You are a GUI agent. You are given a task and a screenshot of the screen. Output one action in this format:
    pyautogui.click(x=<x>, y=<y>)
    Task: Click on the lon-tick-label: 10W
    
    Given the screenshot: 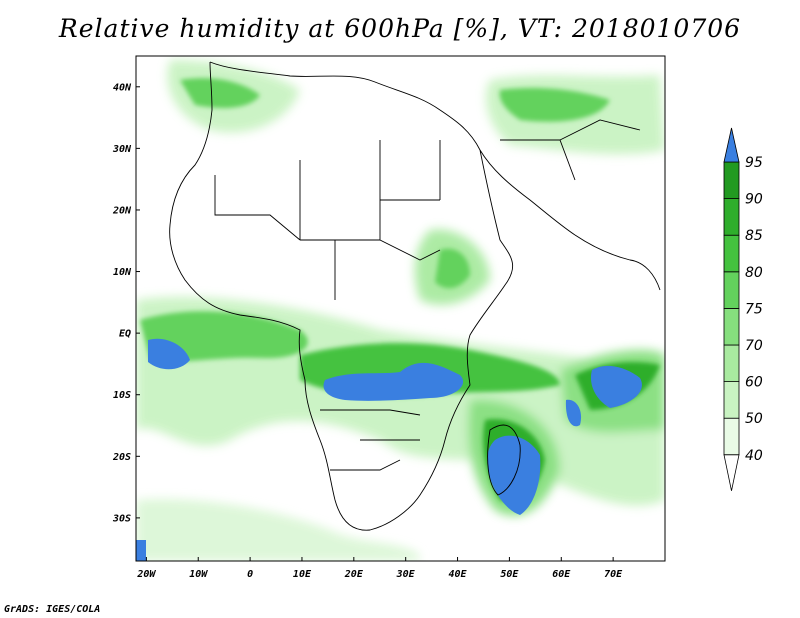 What is the action you would take?
    pyautogui.click(x=198, y=574)
    